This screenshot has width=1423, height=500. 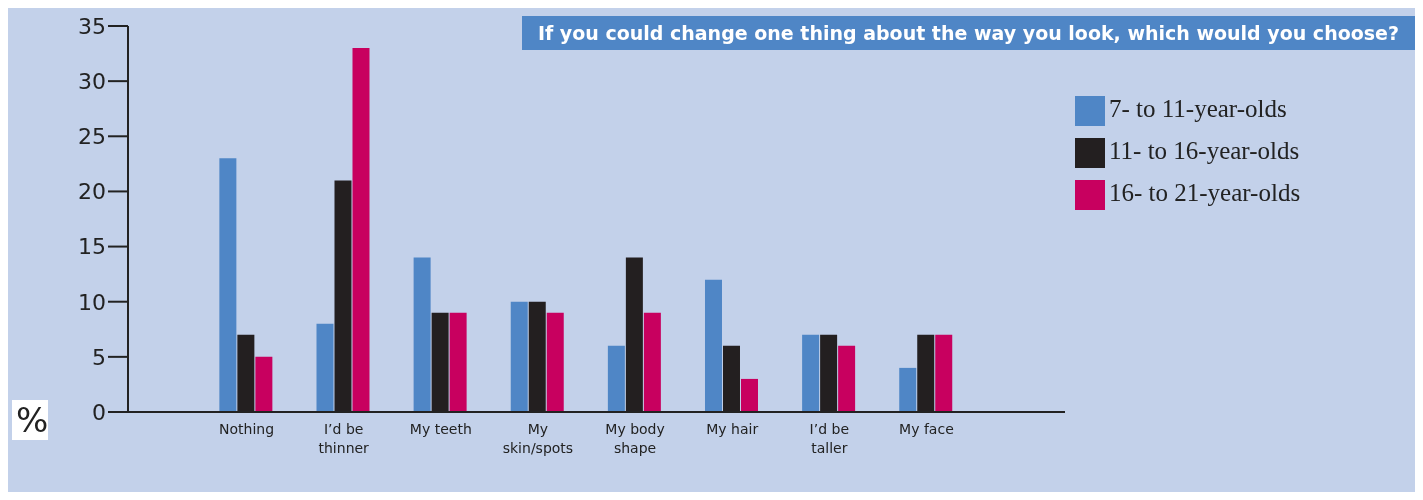 What do you see at coordinates (1205, 192) in the screenshot?
I see `legend-label: 16- to 21-year-olds` at bounding box center [1205, 192].